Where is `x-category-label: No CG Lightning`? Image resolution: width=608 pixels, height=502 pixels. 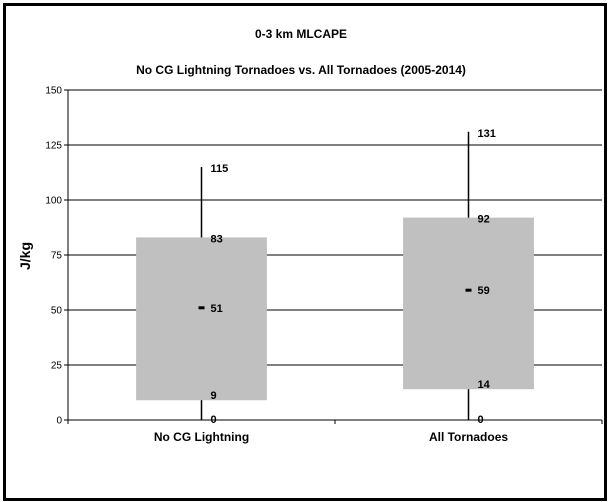 x-category-label: No CG Lightning is located at coordinates (201, 437).